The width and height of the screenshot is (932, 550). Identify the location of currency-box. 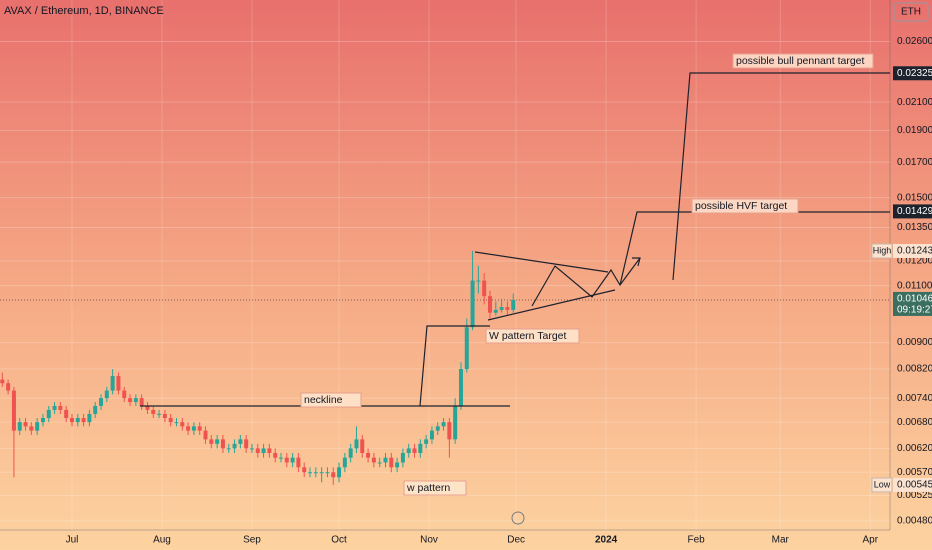
(911, 12).